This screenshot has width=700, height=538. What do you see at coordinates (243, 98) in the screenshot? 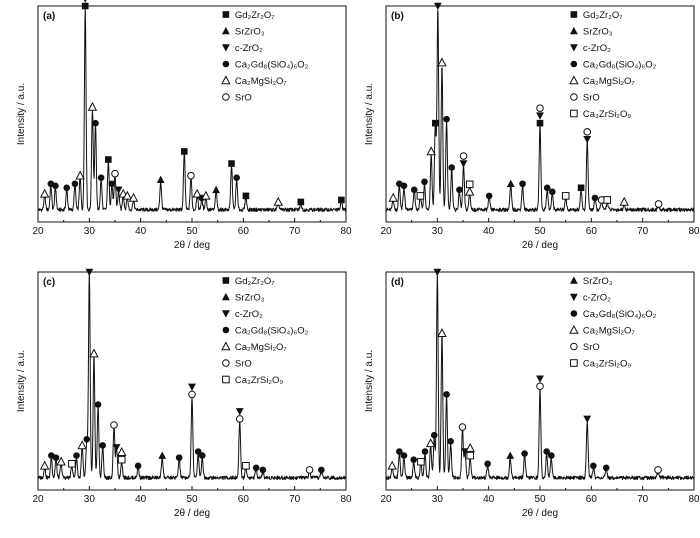
I see `legend-label: SrO` at bounding box center [243, 98].